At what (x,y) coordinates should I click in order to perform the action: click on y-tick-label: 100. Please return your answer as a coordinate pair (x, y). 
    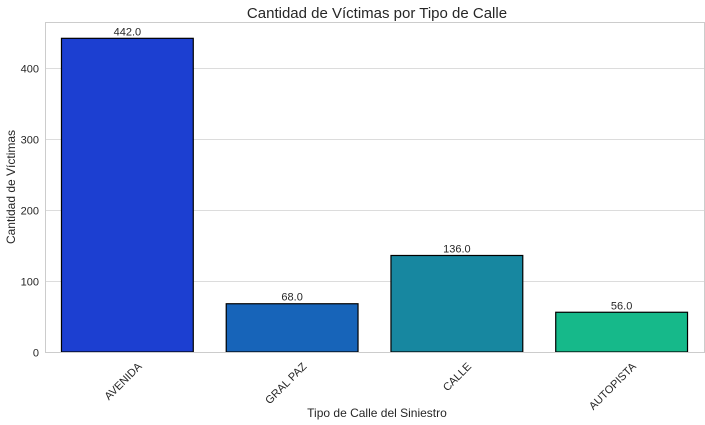
    Looking at the image, I should click on (30, 283).